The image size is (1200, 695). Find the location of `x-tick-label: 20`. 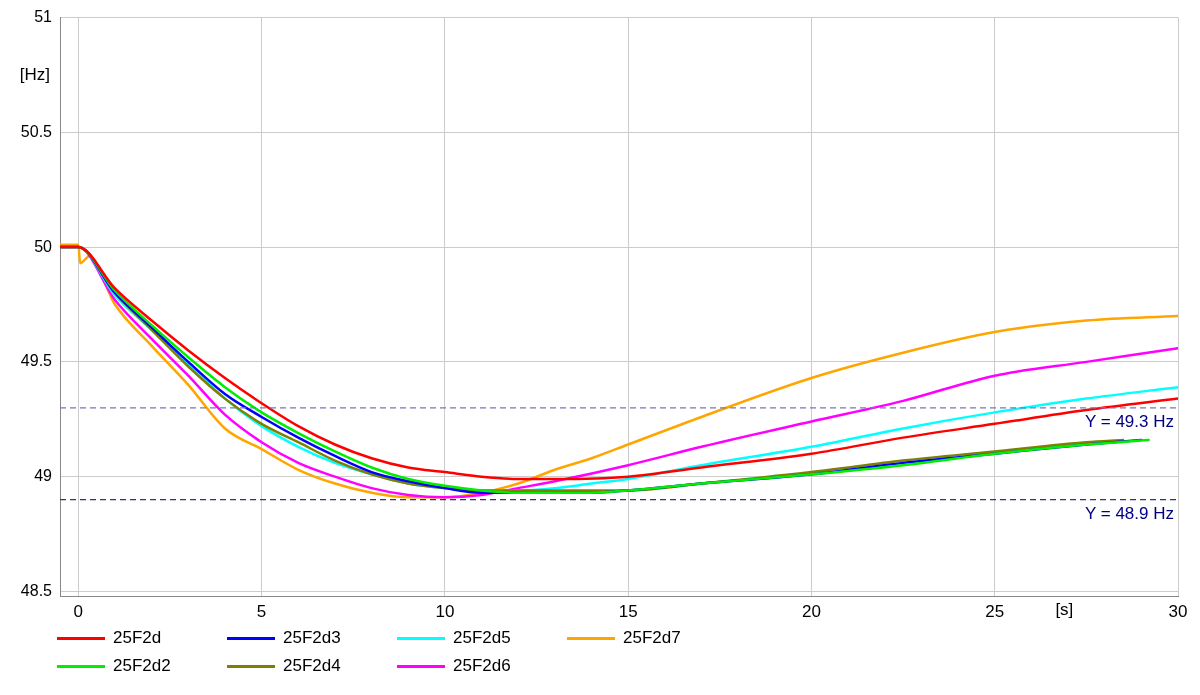

x-tick-label: 20 is located at coordinates (811, 611).